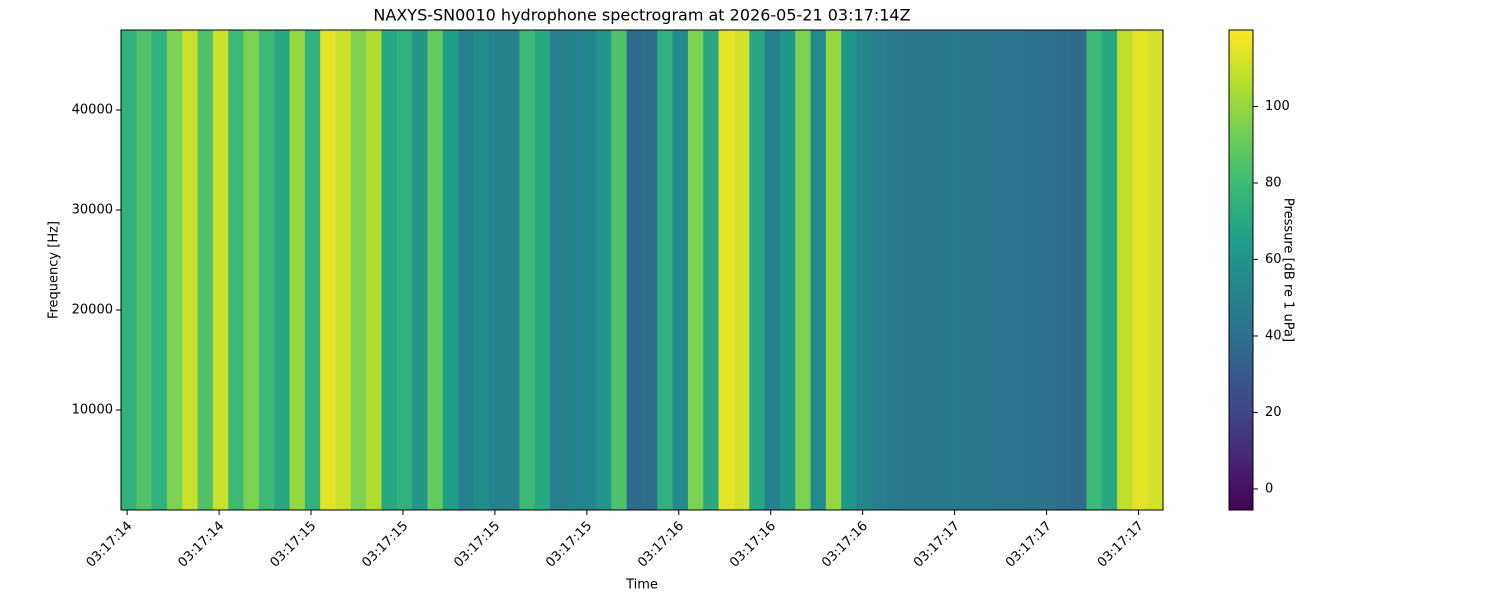 This screenshot has height=604, width=1500. What do you see at coordinates (1273, 259) in the screenshot?
I see `colorbar-tick-label: 60` at bounding box center [1273, 259].